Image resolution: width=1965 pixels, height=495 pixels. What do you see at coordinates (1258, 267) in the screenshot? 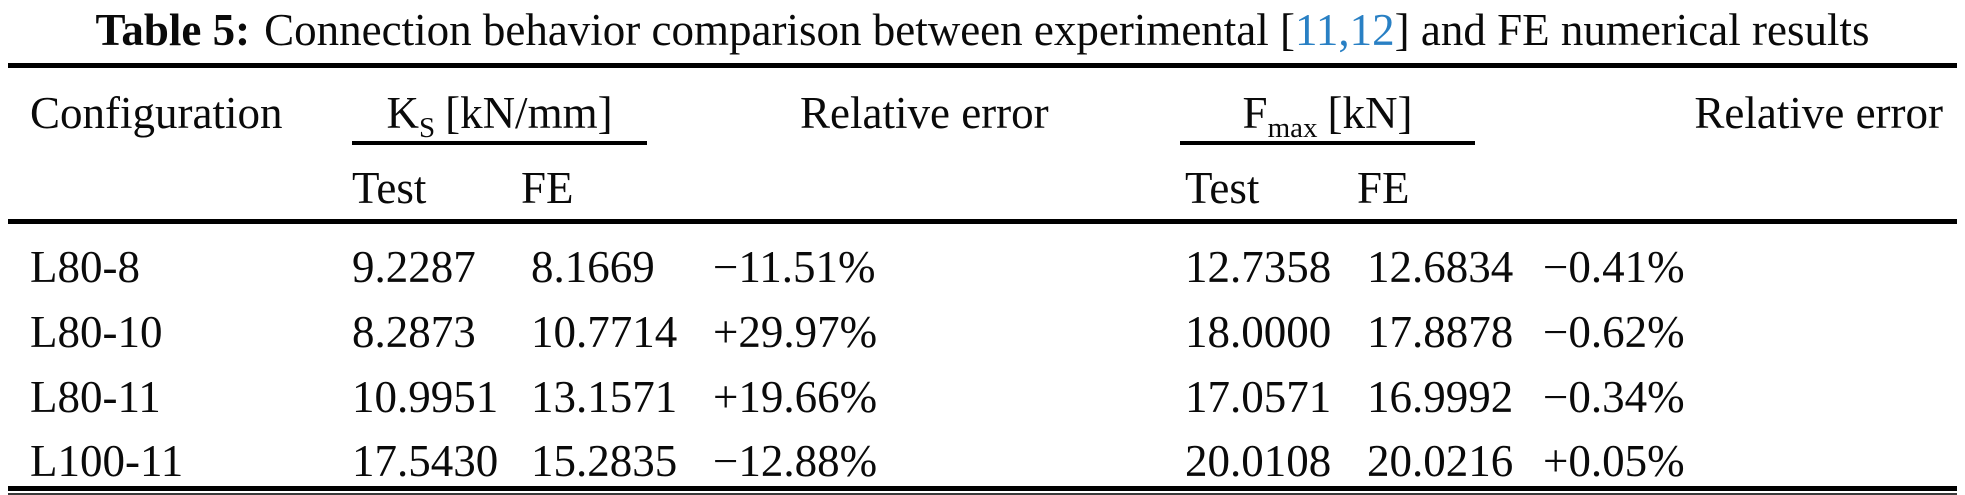
I see `cell-fmax-test: 12.7358` at bounding box center [1258, 267].